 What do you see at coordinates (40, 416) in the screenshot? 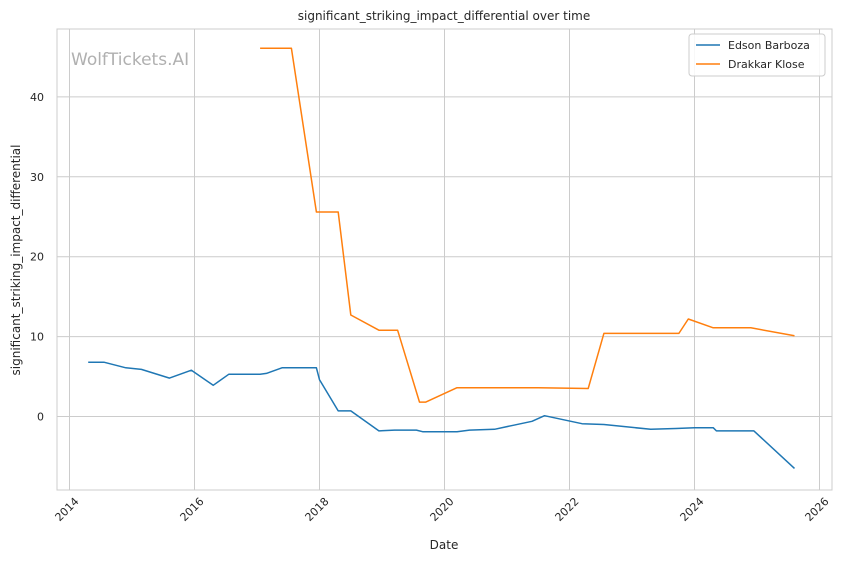
I see `y-tick-label: 0` at bounding box center [40, 416].